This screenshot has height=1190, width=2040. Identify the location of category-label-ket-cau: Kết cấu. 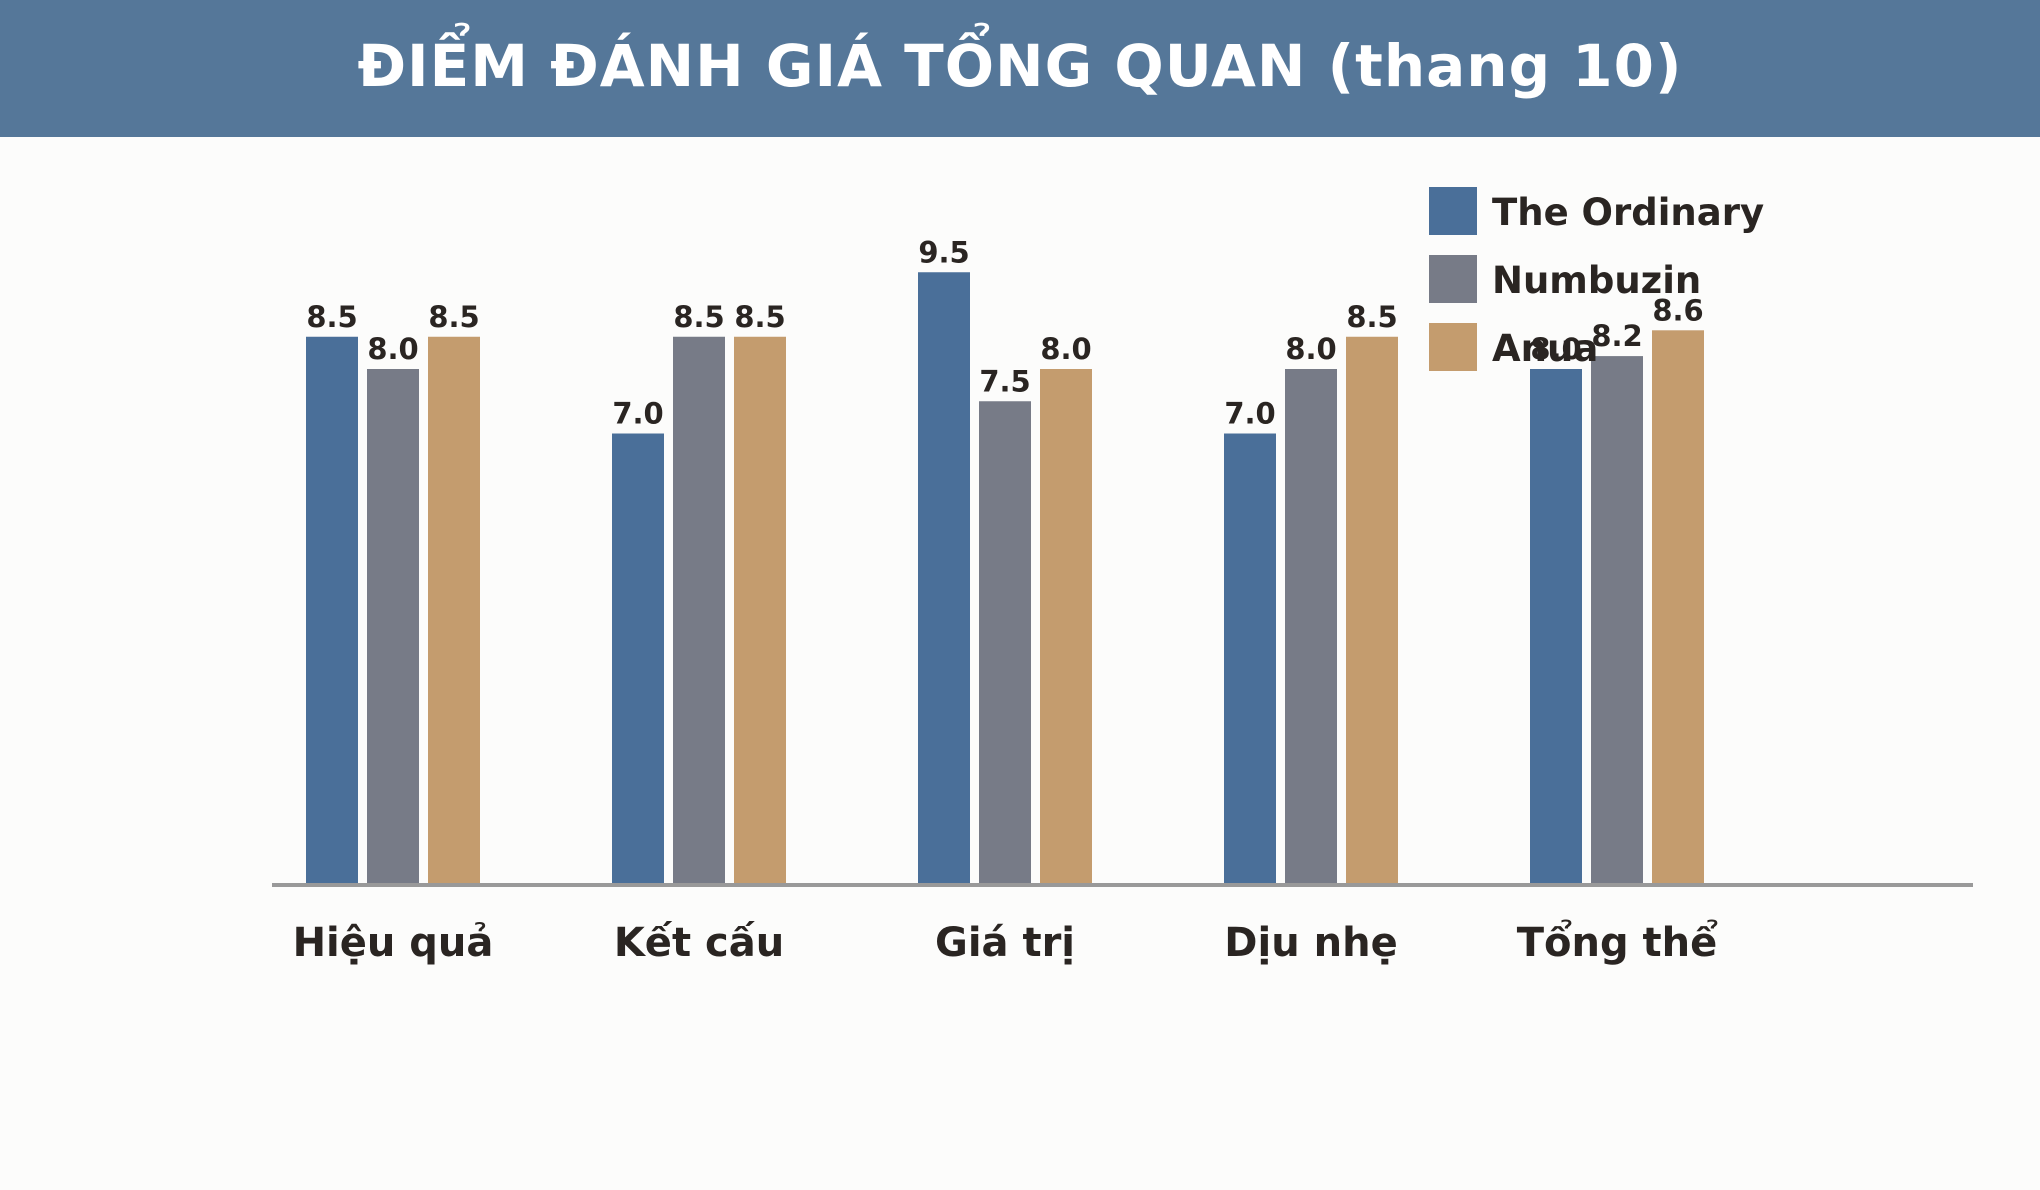
(699, 943).